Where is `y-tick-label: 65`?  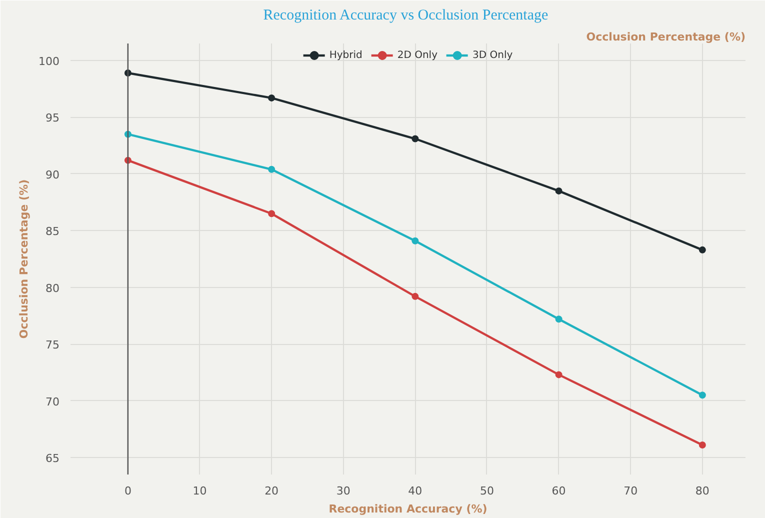
y-tick-label: 65 is located at coordinates (53, 458).